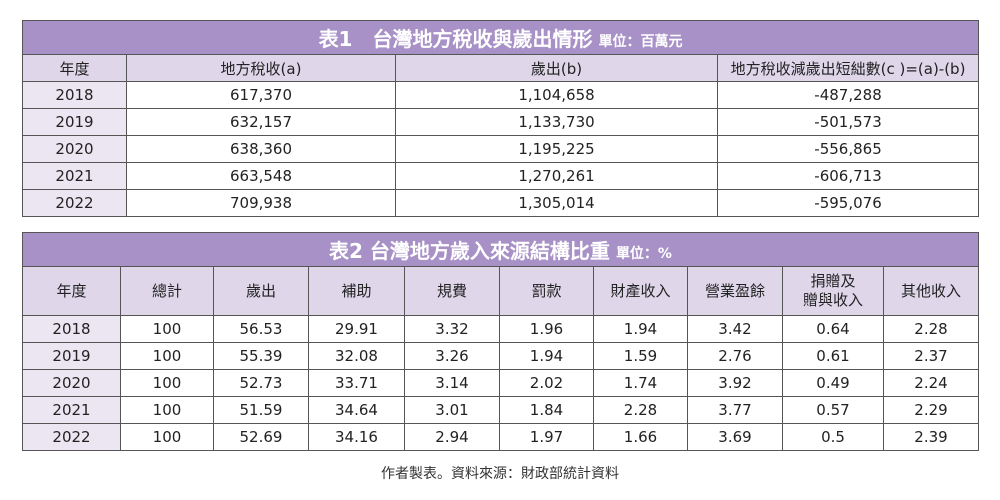 Image resolution: width=1000 pixels, height=500 pixels. I want to click on donations-cell: 0.61, so click(833, 356).